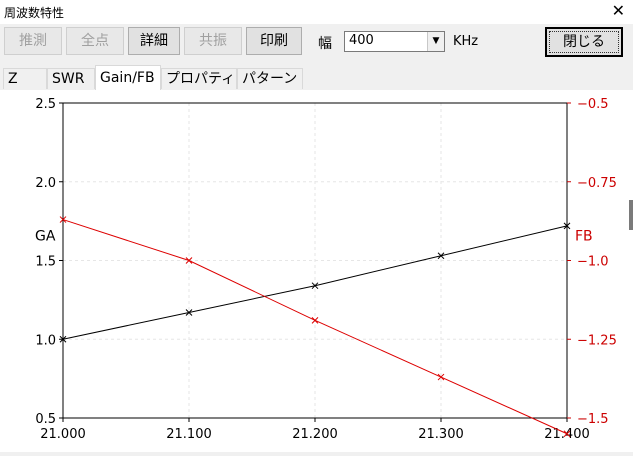 The width and height of the screenshot is (633, 456). Describe the element at coordinates (34, 13) in the screenshot. I see `window-title: 周波数特性` at that location.